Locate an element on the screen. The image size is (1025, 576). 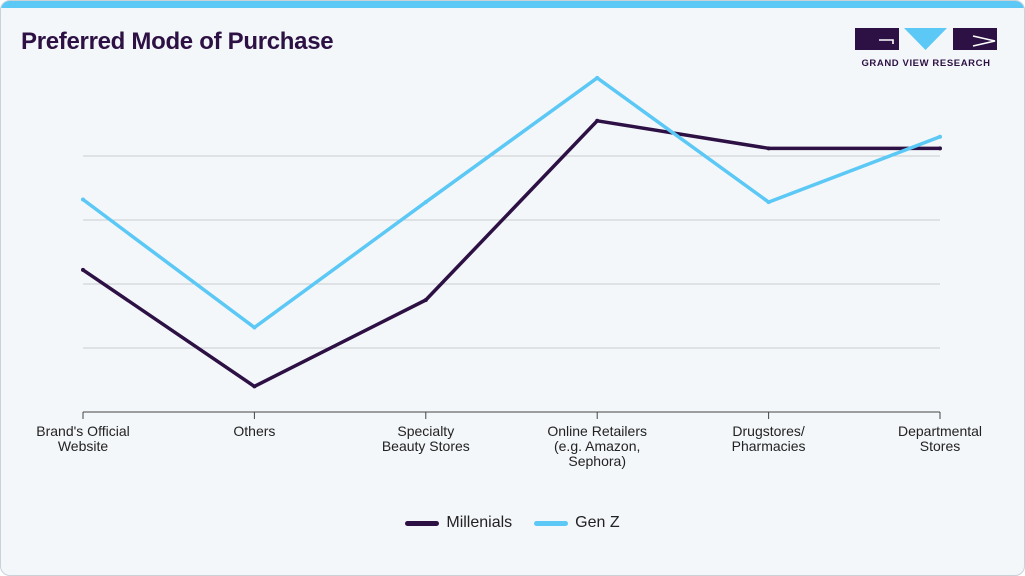
legend-label-genz: Gen Z is located at coordinates (597, 522).